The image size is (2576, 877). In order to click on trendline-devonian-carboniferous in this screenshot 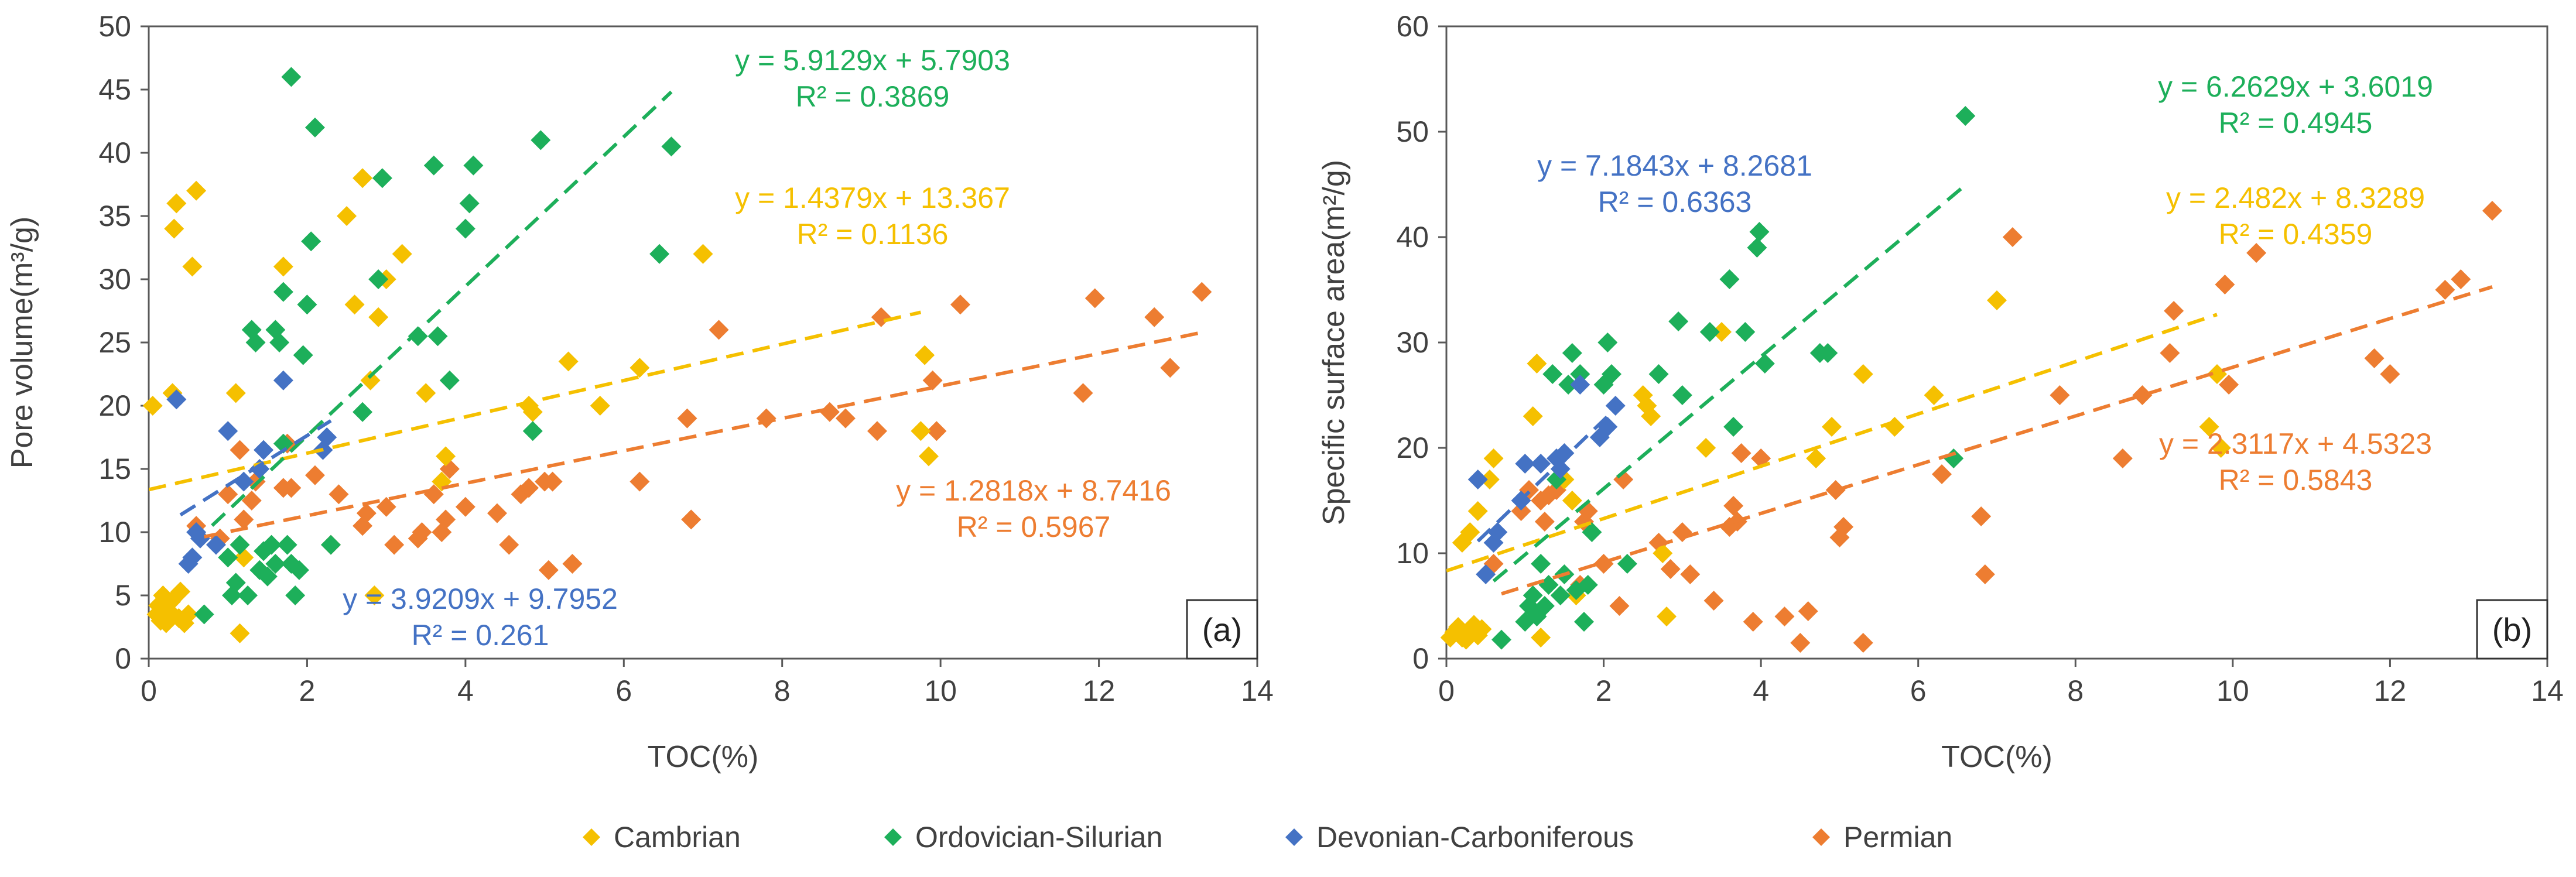, I will do `click(1548, 473)`.